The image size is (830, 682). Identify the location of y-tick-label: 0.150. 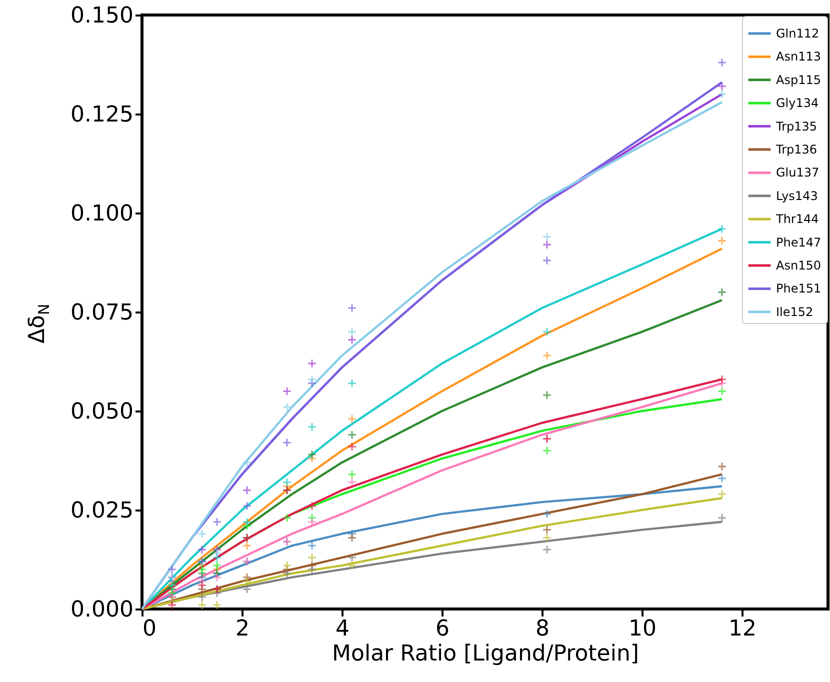
(102, 16).